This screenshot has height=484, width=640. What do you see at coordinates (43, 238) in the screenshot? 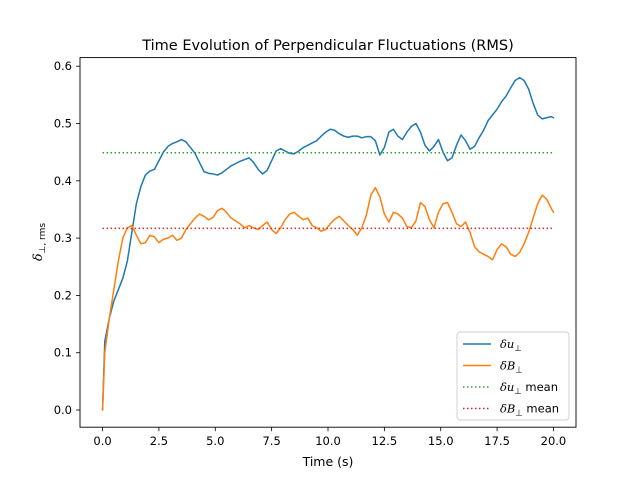
I see `y-axis-label-subscript: ⊥, rms` at bounding box center [43, 238].